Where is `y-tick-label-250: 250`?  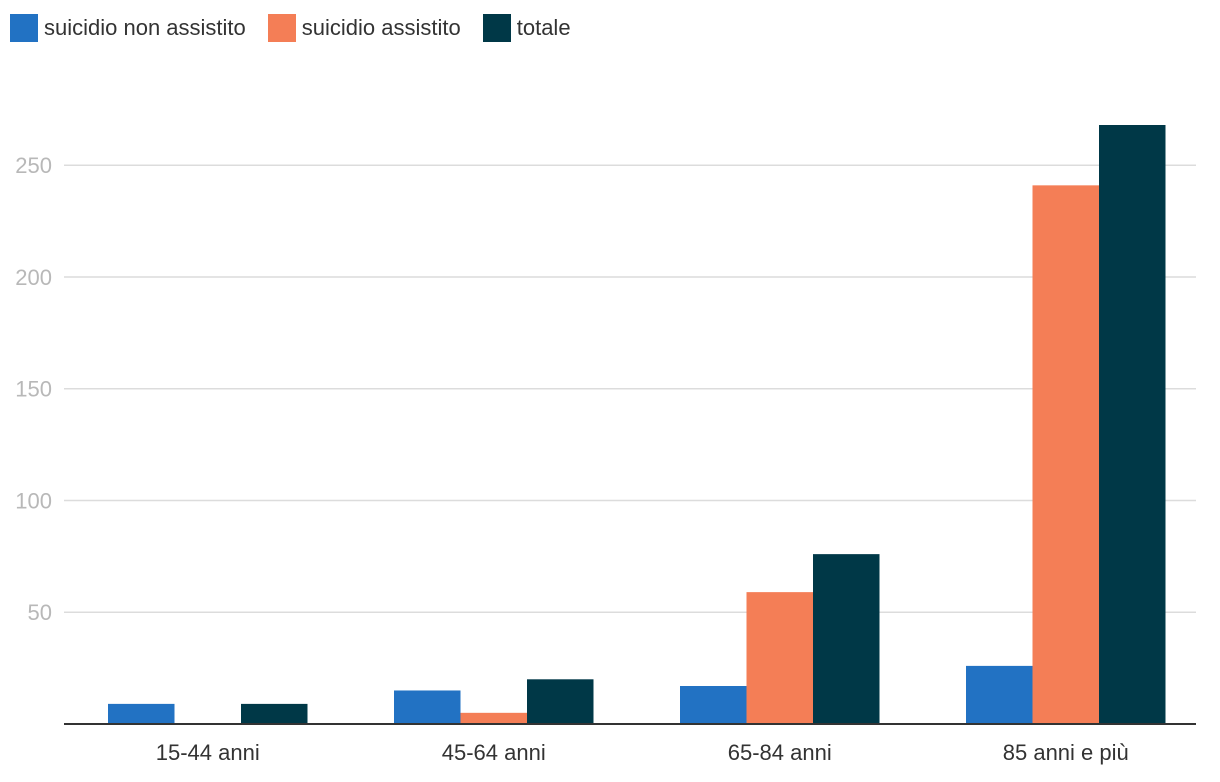
y-tick-label-250: 250 is located at coordinates (33, 165).